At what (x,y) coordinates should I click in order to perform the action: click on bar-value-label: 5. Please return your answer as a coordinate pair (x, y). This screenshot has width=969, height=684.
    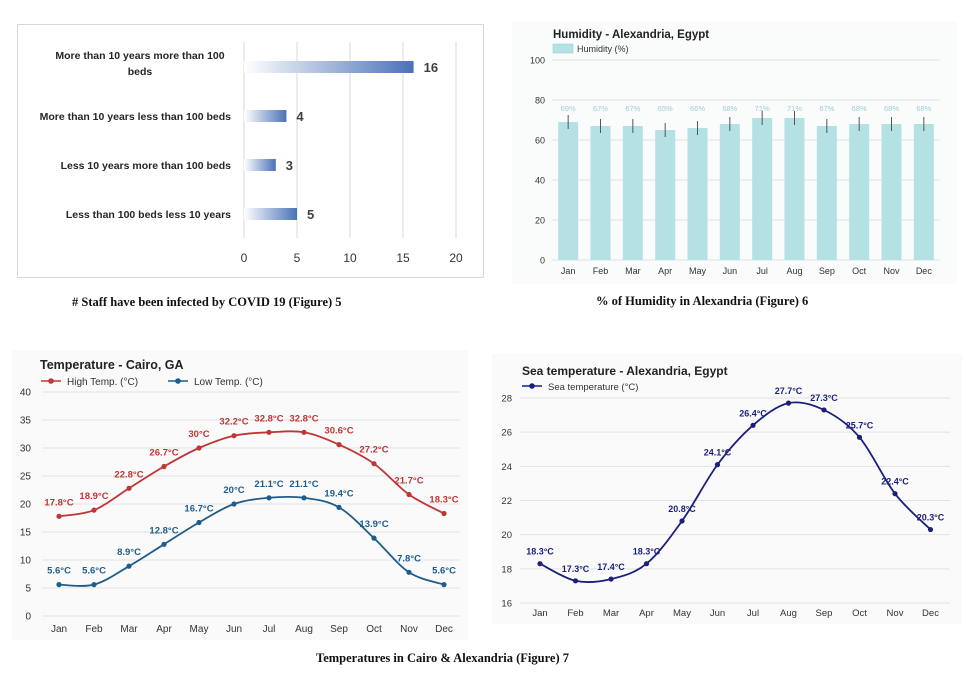
    Looking at the image, I should click on (310, 214).